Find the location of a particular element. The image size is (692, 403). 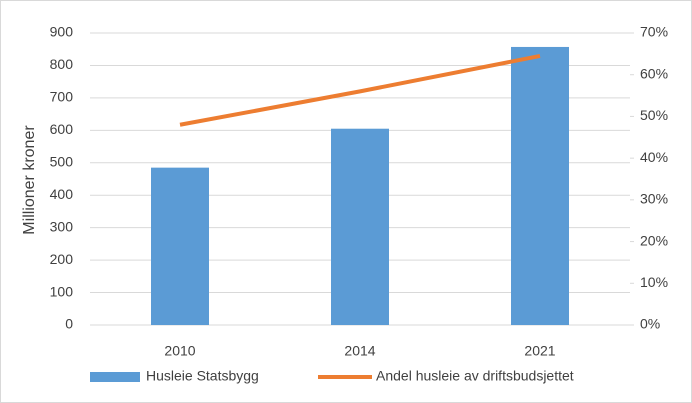

y-tick-label: 0 is located at coordinates (69, 324).